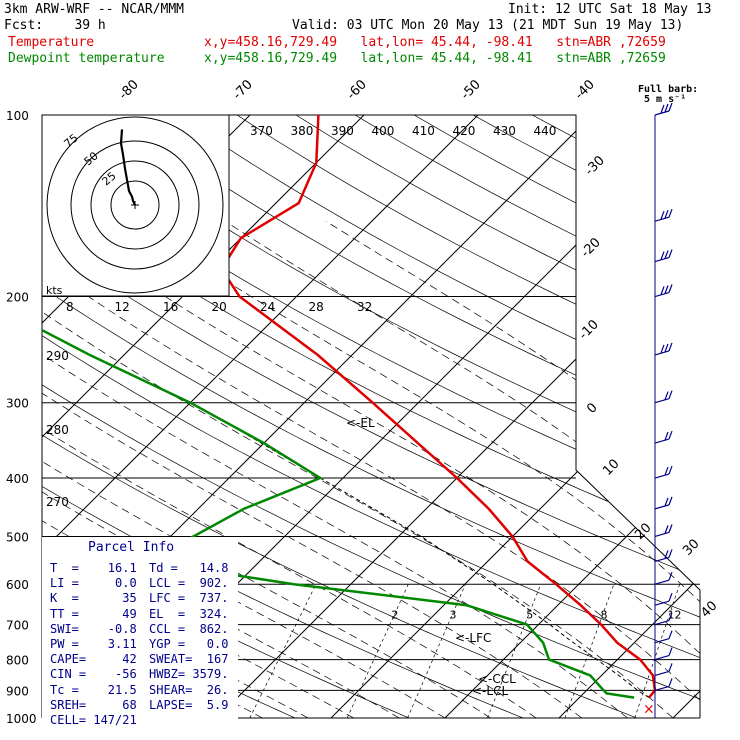 Image resolution: width=740 pixels, height=740 pixels. What do you see at coordinates (189, 644) in the screenshot?
I see `parcel-info-right-value: YGP = 0.0` at bounding box center [189, 644].